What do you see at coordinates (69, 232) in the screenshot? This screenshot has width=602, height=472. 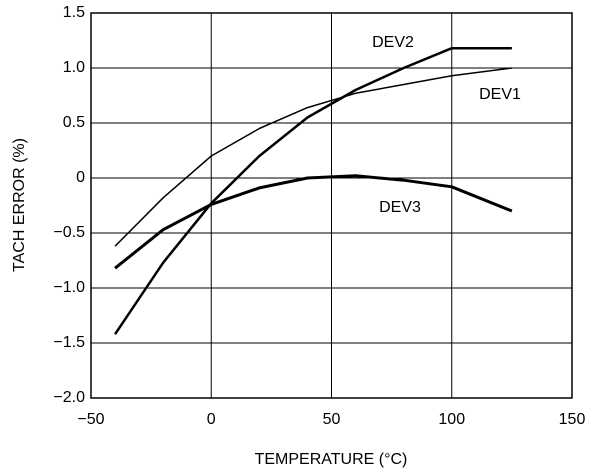 I see `y-tick-label: −0.5` at bounding box center [69, 232].